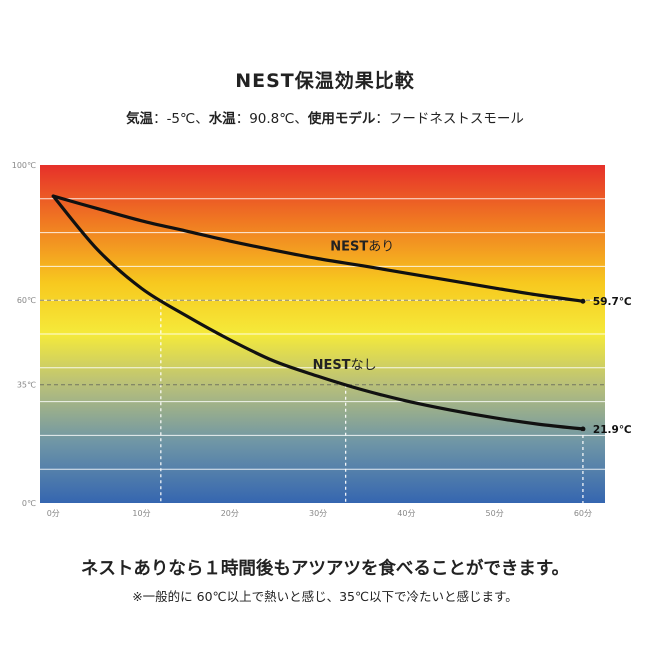  What do you see at coordinates (612, 430) in the screenshot?
I see `series-end-label: 21.9℃` at bounding box center [612, 430].